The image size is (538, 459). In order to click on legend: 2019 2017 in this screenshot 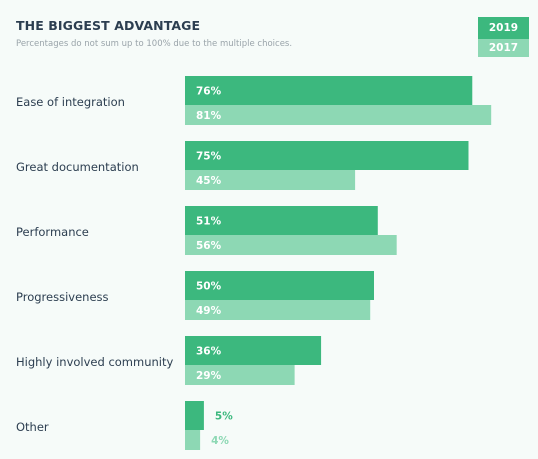, I will do `click(503, 37)`.